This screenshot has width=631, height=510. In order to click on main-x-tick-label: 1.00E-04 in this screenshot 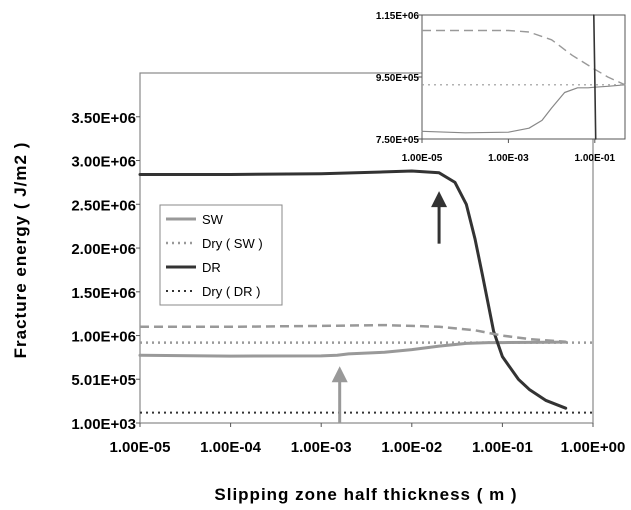, I will do `click(231, 447)`.